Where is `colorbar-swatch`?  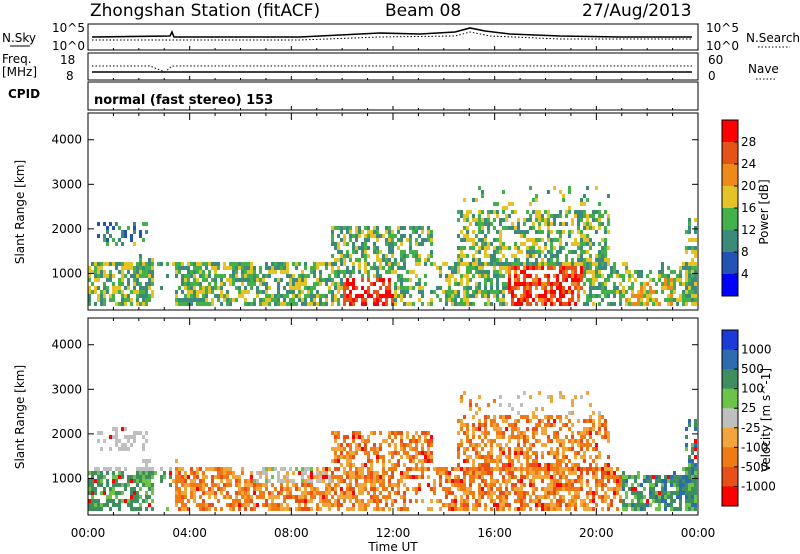 colorbar-swatch is located at coordinates (730, 398).